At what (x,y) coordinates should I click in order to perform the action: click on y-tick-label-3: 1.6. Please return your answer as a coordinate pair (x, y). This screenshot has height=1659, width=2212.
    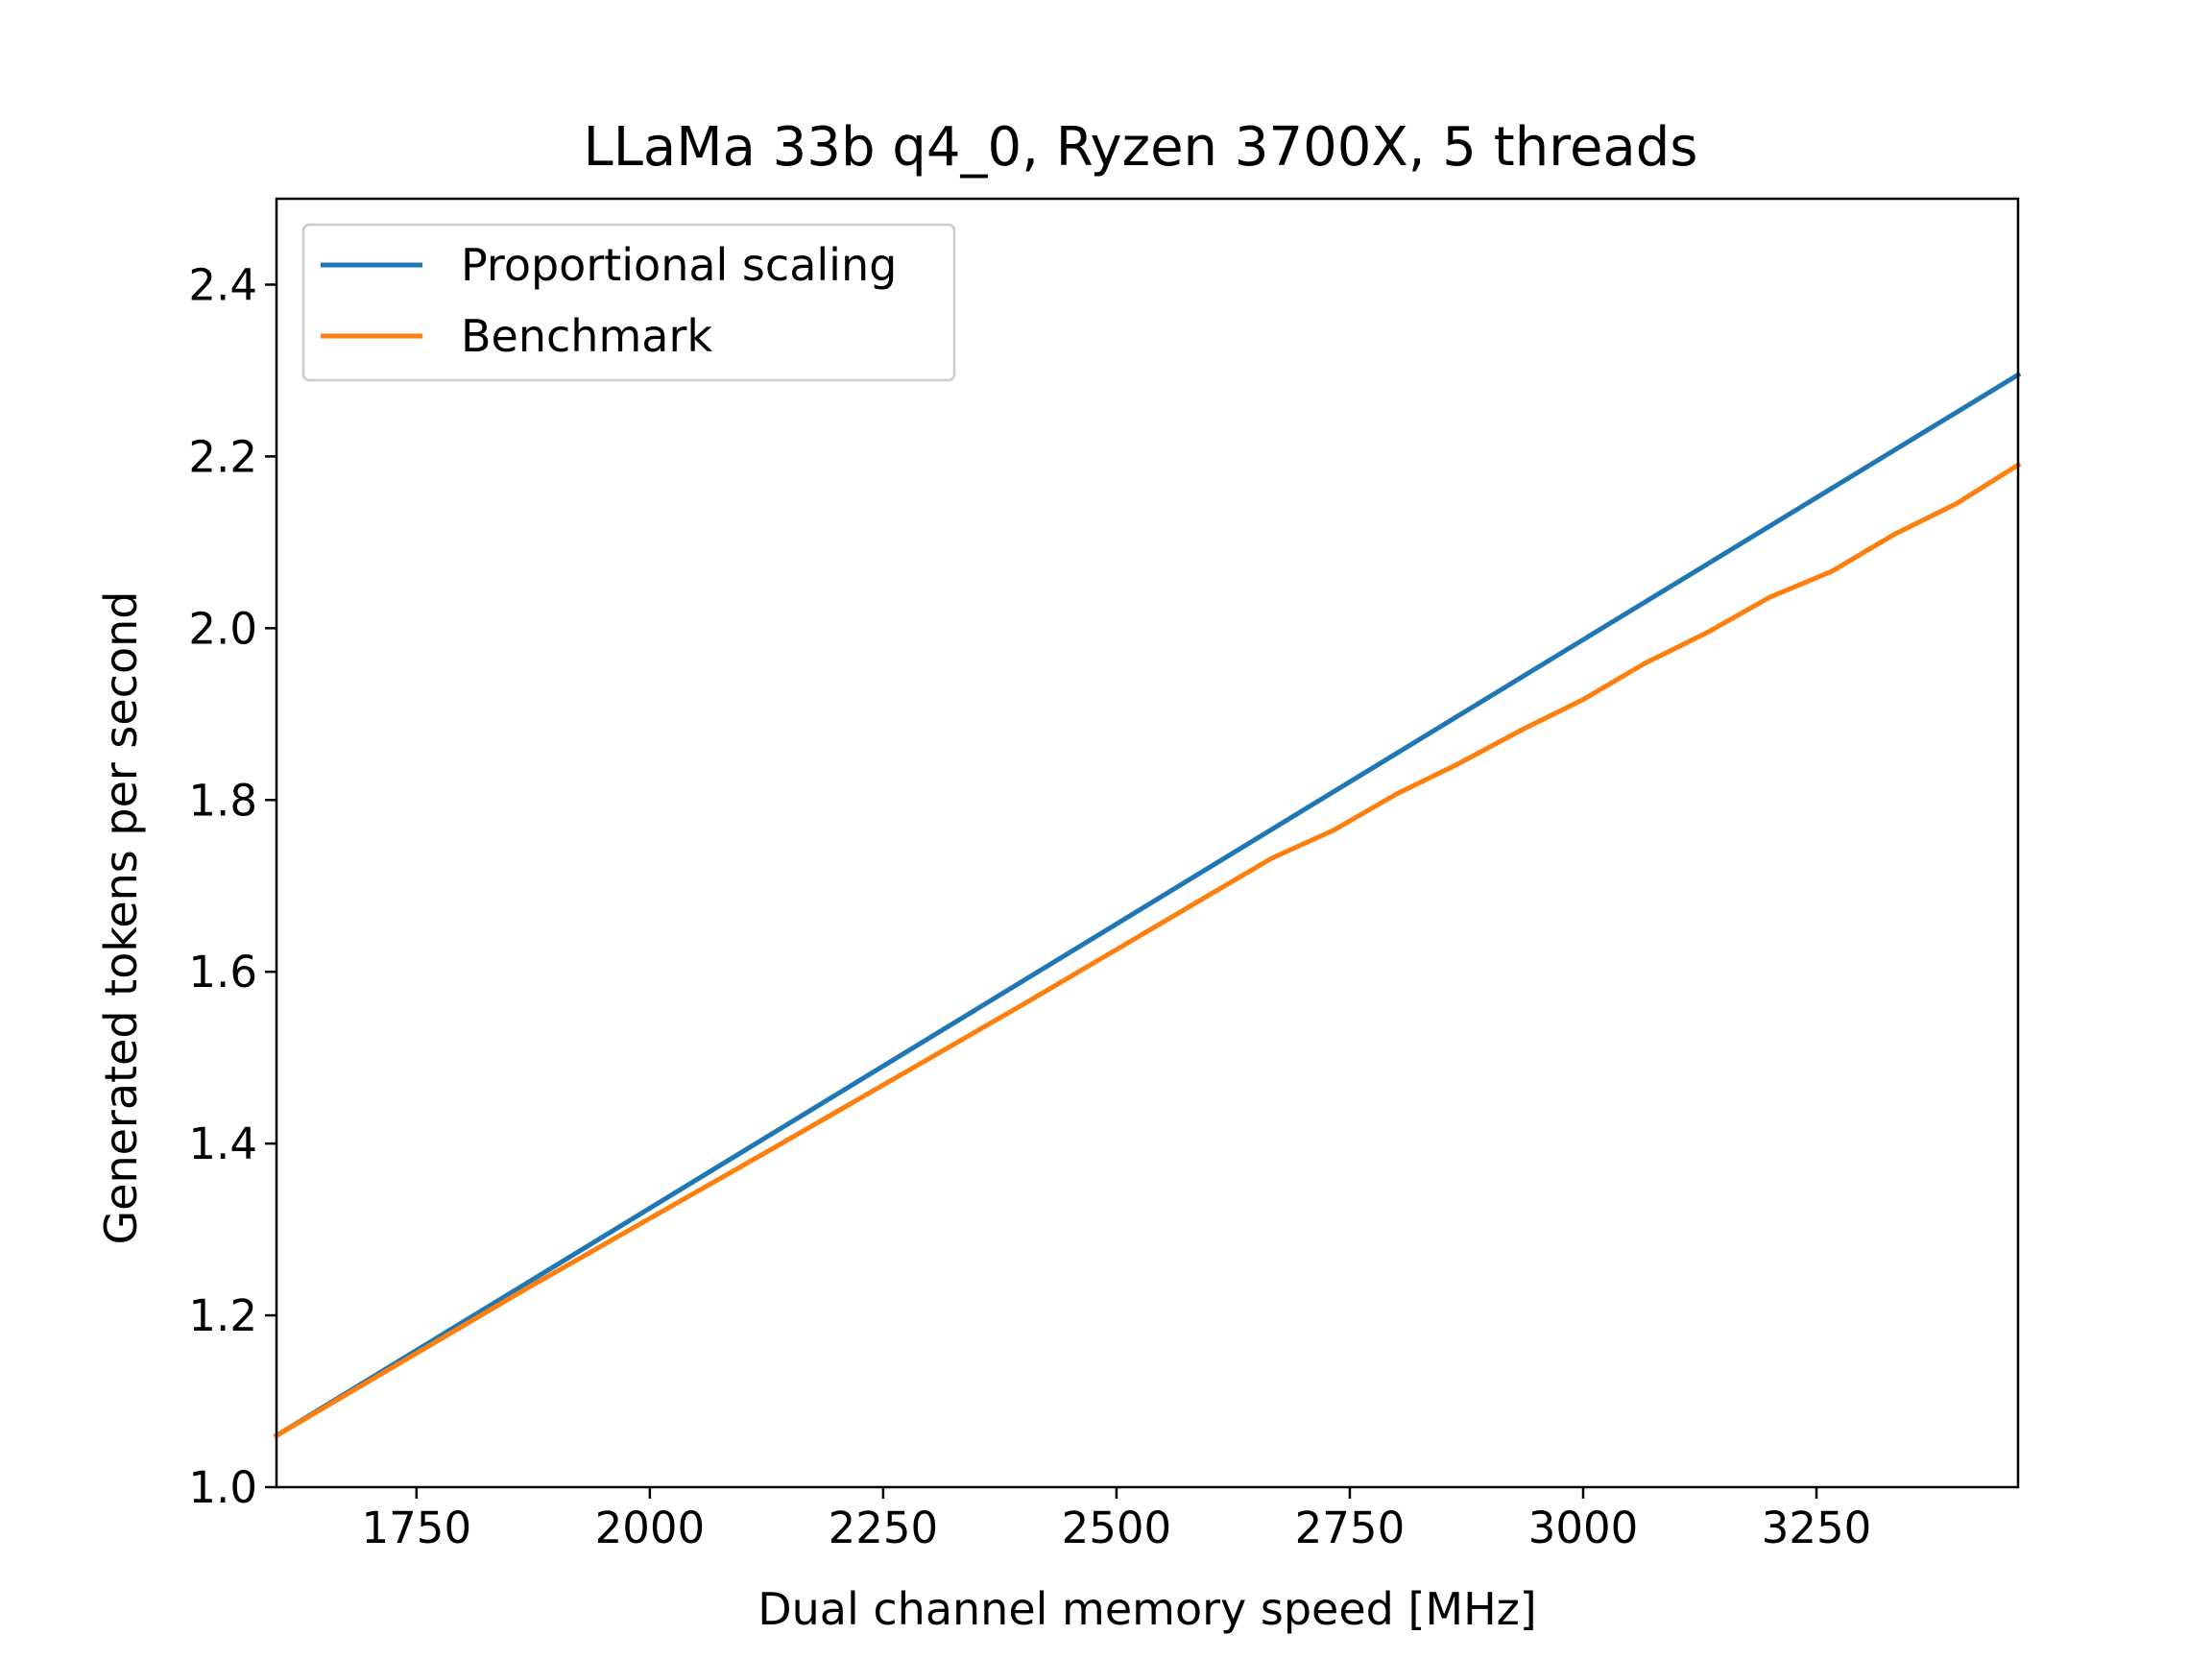
    Looking at the image, I should click on (223, 973).